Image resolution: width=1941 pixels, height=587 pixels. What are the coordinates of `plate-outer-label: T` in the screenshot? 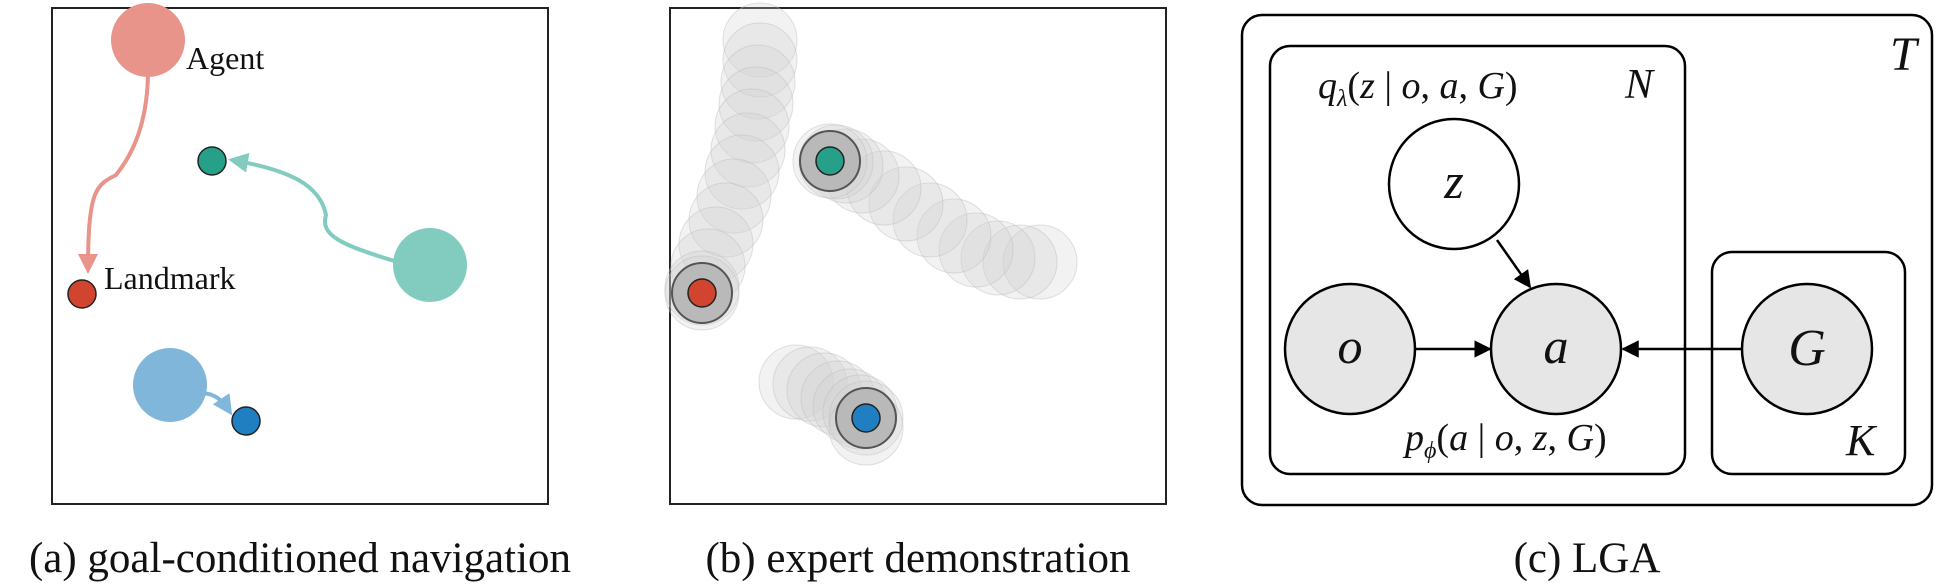 It's located at (1905, 54).